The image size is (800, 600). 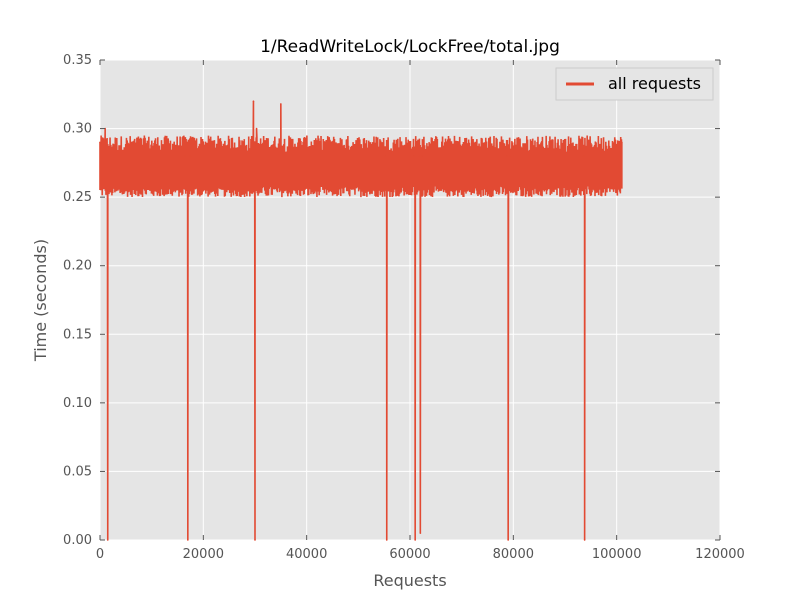 I want to click on chart-title: 1/ReadWriteLock/LockFree/total.jpg, so click(x=410, y=47).